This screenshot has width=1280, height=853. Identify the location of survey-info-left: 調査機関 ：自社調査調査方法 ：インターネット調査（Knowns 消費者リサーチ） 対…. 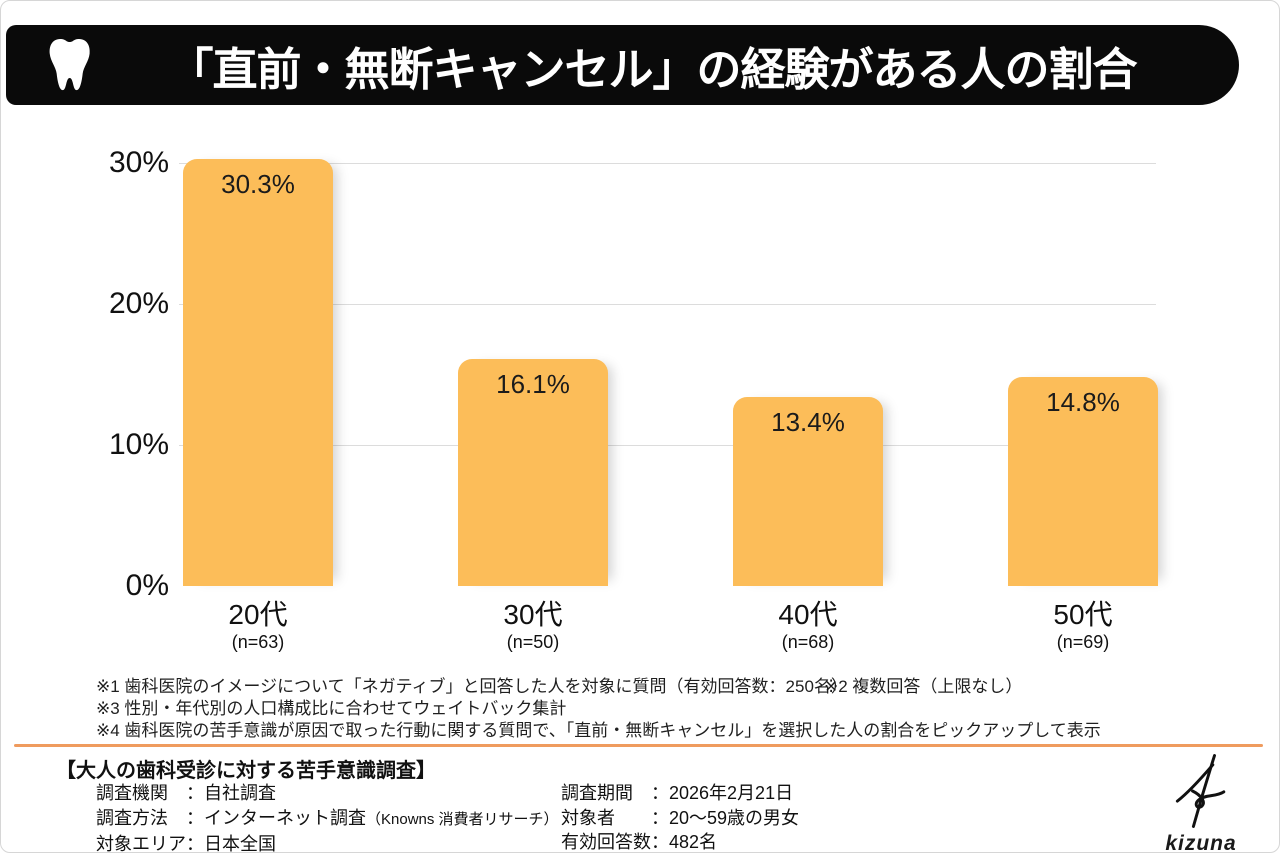
(327, 817).